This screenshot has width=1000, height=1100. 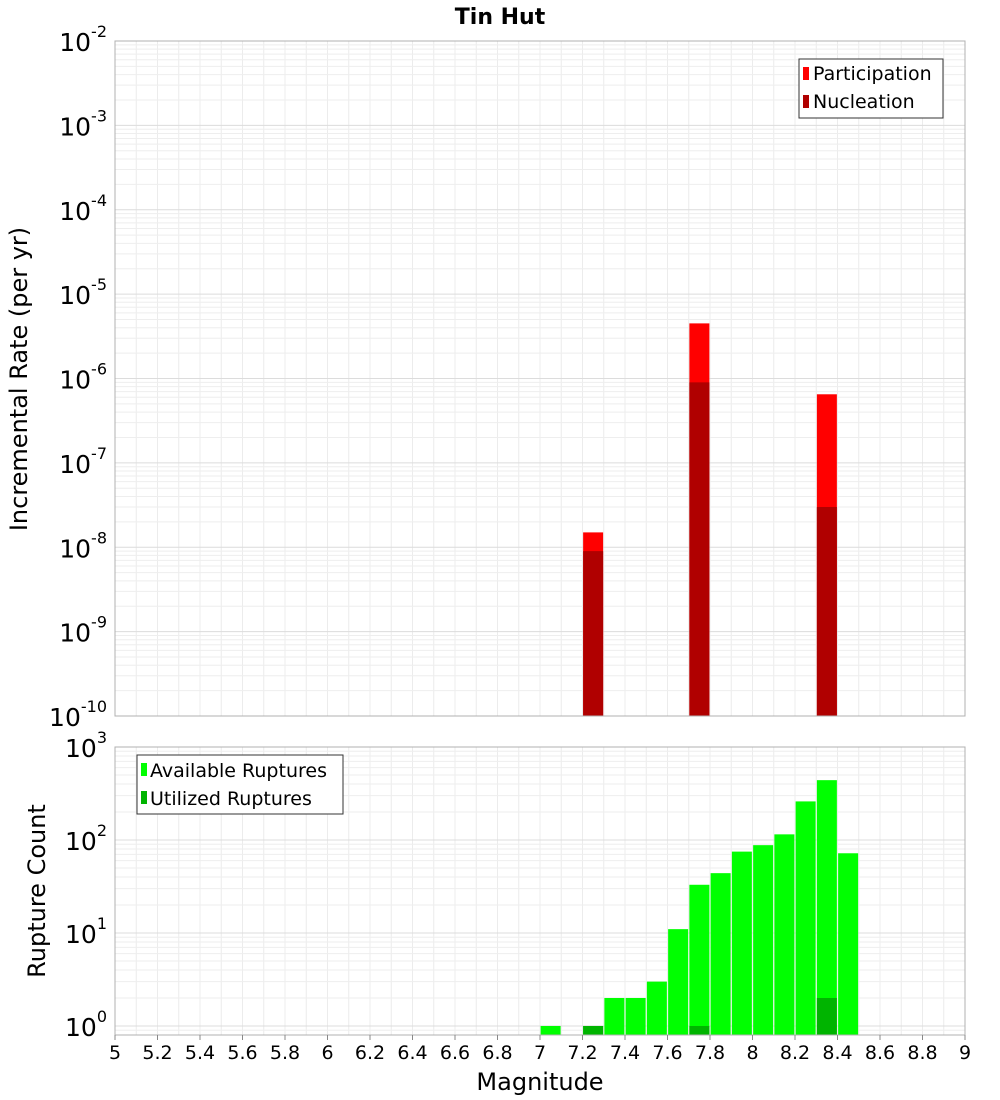 What do you see at coordinates (86, 838) in the screenshot?
I see `y-tick-label: 10²` at bounding box center [86, 838].